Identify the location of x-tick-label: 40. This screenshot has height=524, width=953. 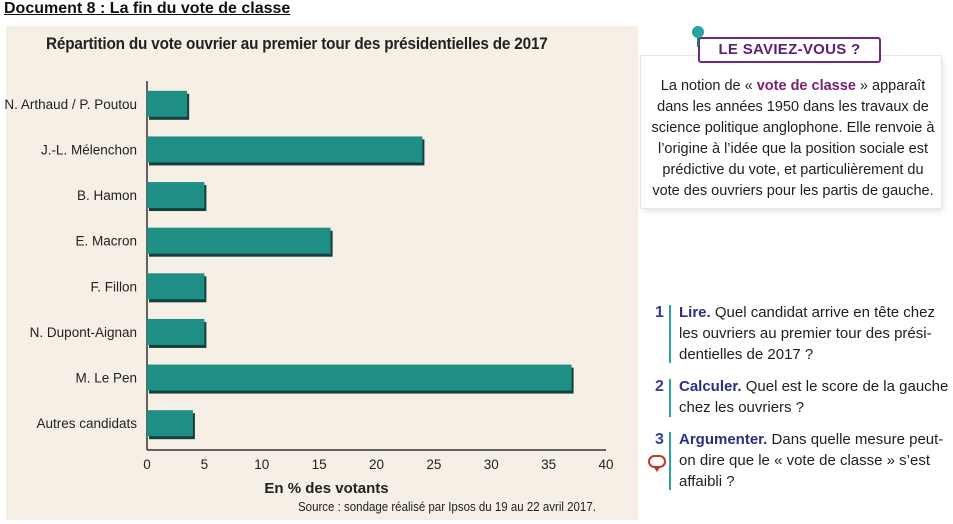
(605, 464).